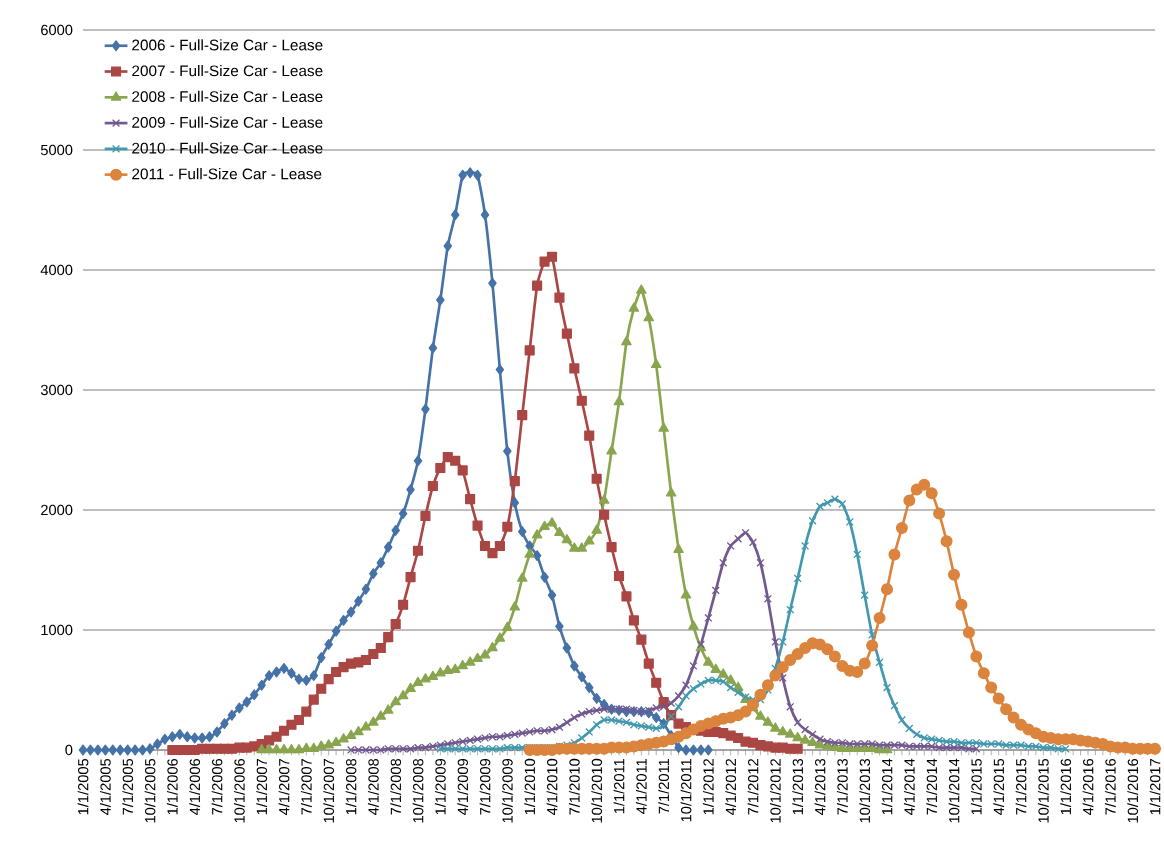 The width and height of the screenshot is (1164, 855). What do you see at coordinates (56, 270) in the screenshot?
I see `y-tick-label: 4000` at bounding box center [56, 270].